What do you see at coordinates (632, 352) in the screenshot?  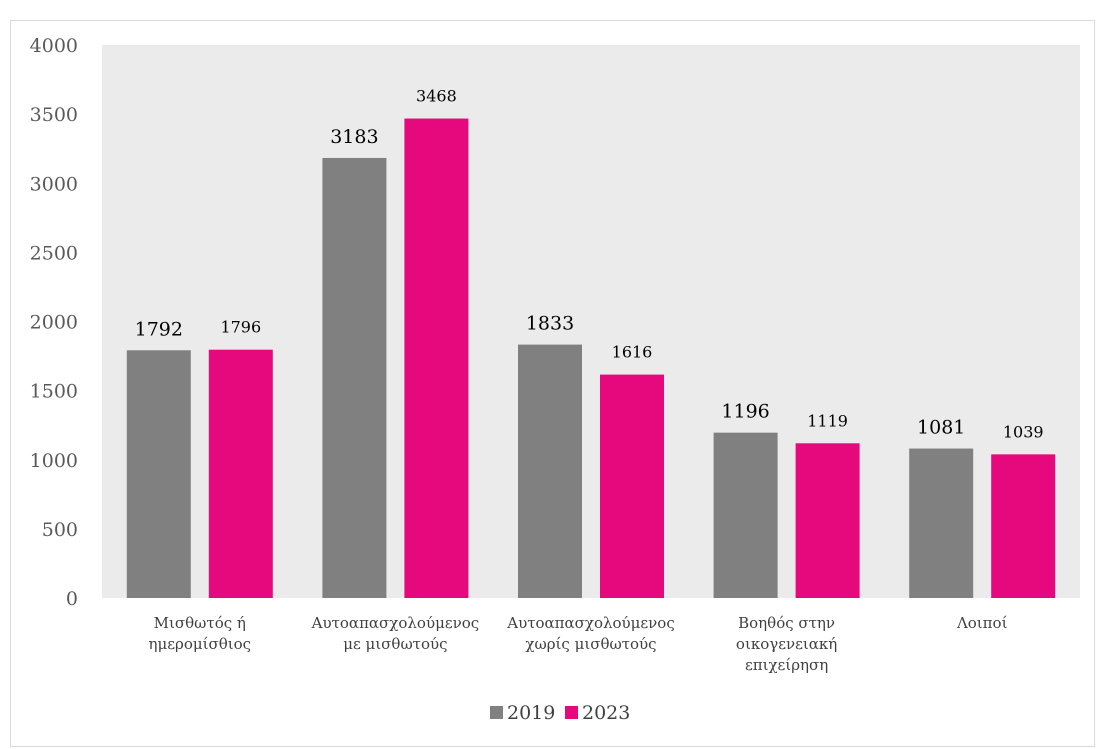 I see `data-label-2023: 1616` at bounding box center [632, 352].